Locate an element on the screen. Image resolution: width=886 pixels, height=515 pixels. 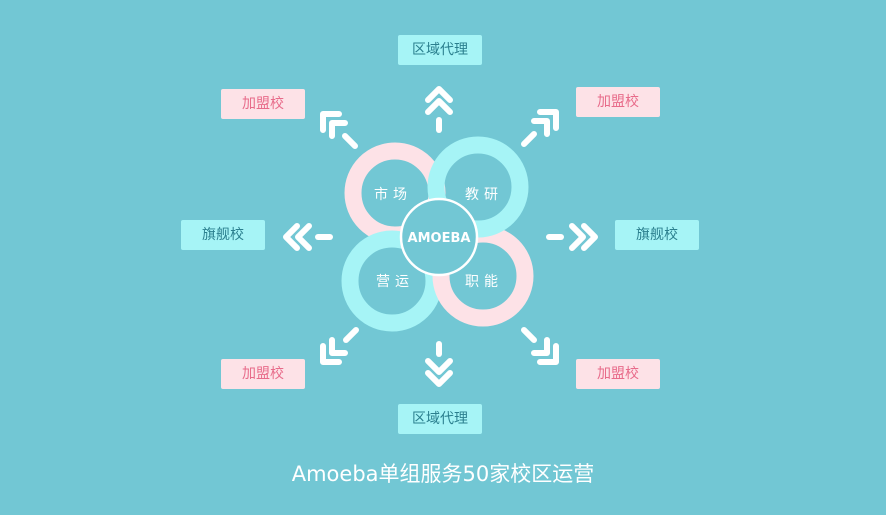
node-franchise-top-left: 加盟校 is located at coordinates (263, 104).